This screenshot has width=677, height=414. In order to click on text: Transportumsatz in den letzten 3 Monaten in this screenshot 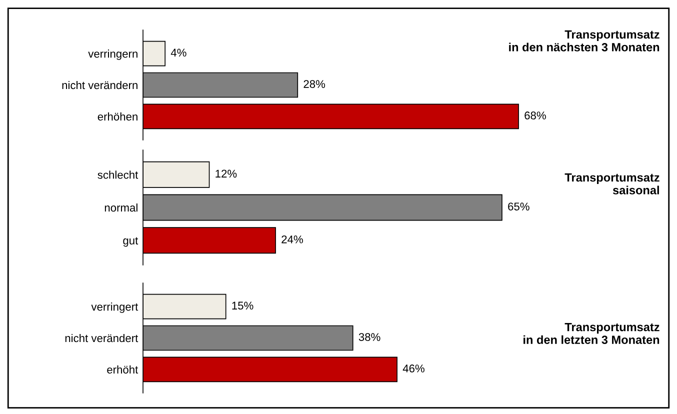, I will do `click(592, 333)`.